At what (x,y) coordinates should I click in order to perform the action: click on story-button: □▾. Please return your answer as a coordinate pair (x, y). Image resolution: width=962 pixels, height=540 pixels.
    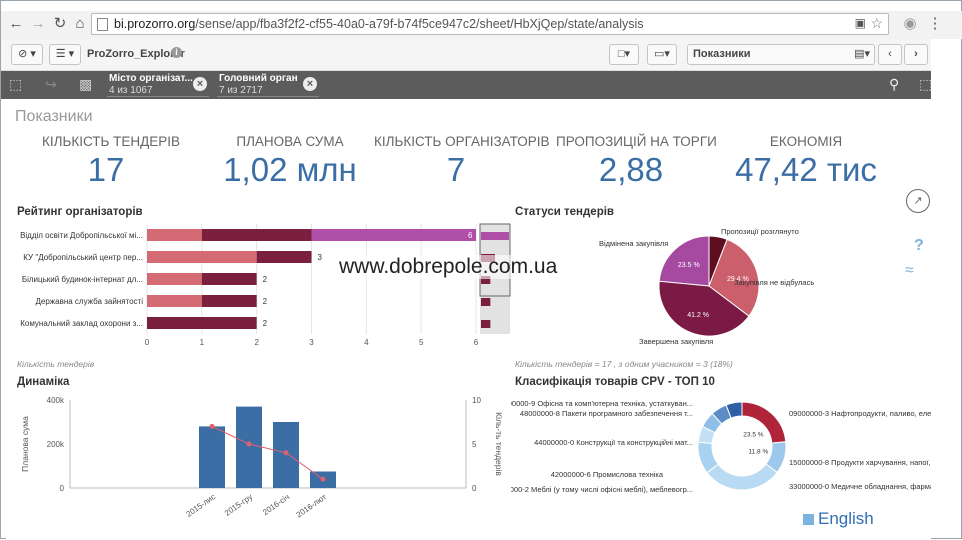
    Looking at the image, I should click on (624, 54).